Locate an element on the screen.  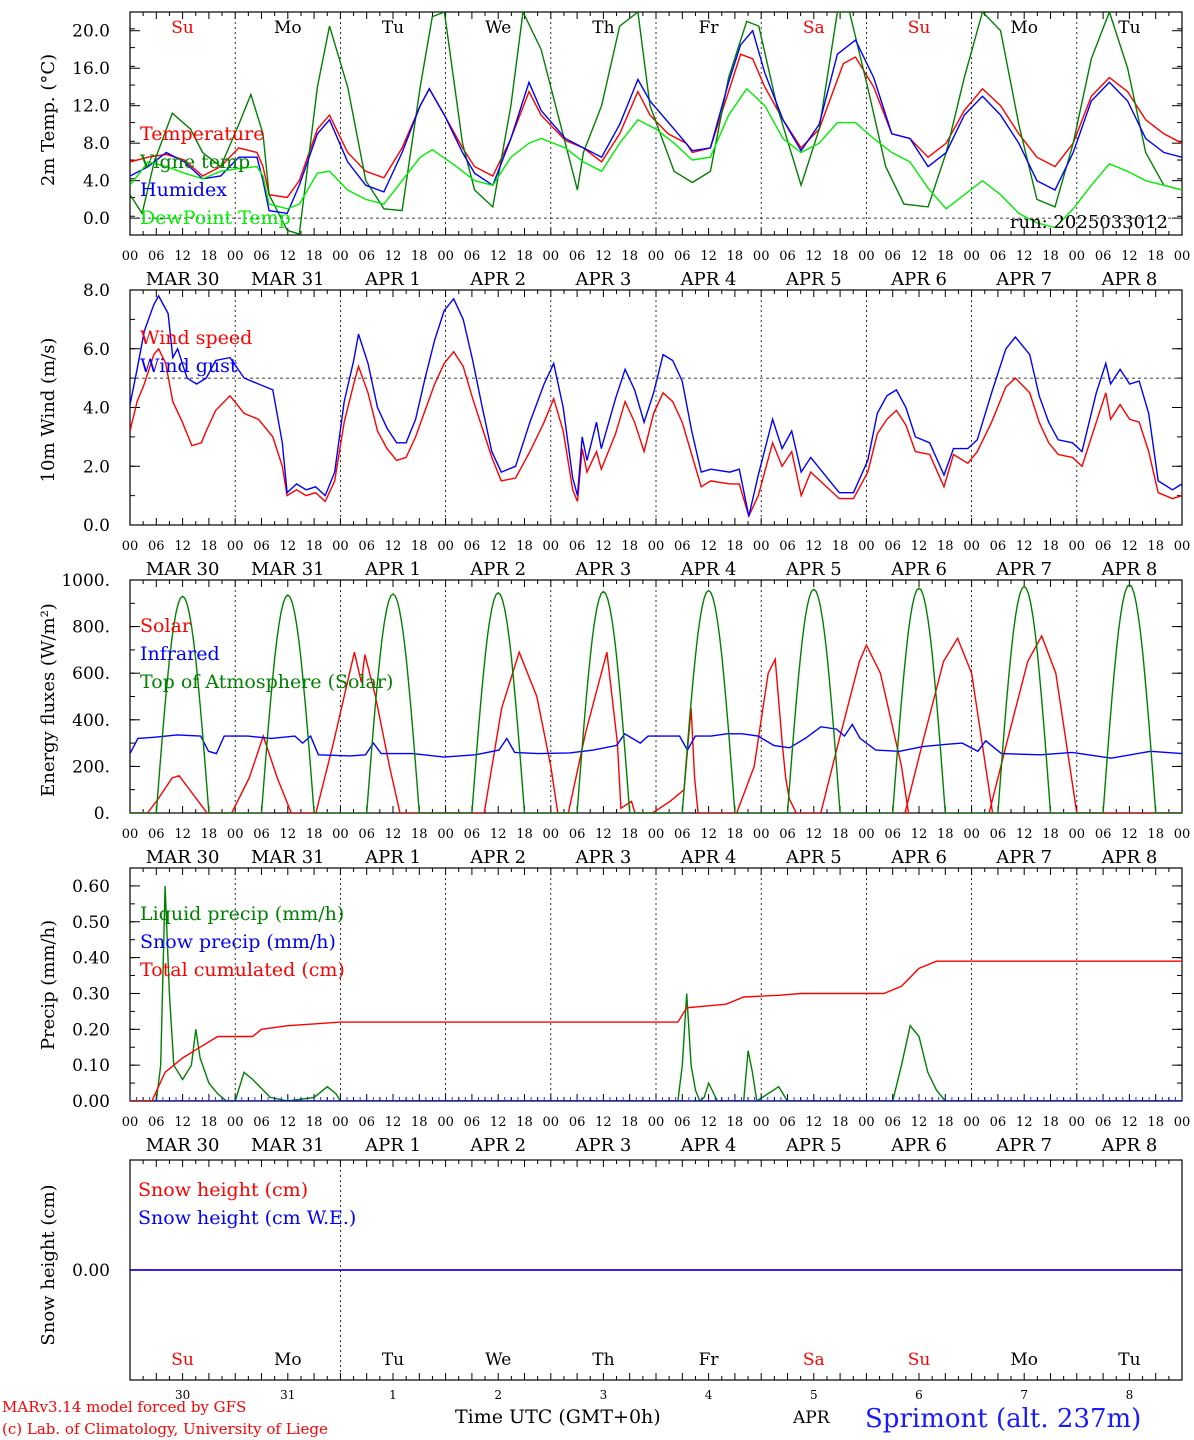
day-number-label: 31 is located at coordinates (287, 1395).